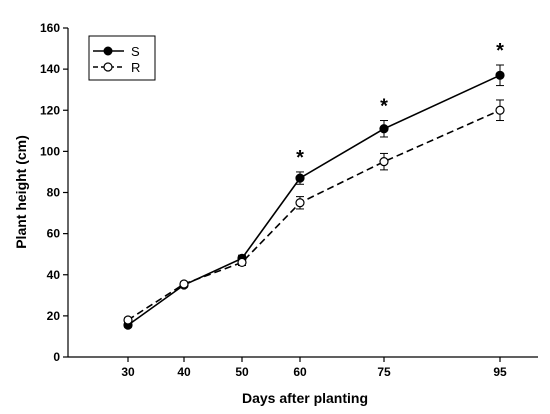 The image size is (550, 414). What do you see at coordinates (384, 372) in the screenshot?
I see `x-tick-label: 75` at bounding box center [384, 372].